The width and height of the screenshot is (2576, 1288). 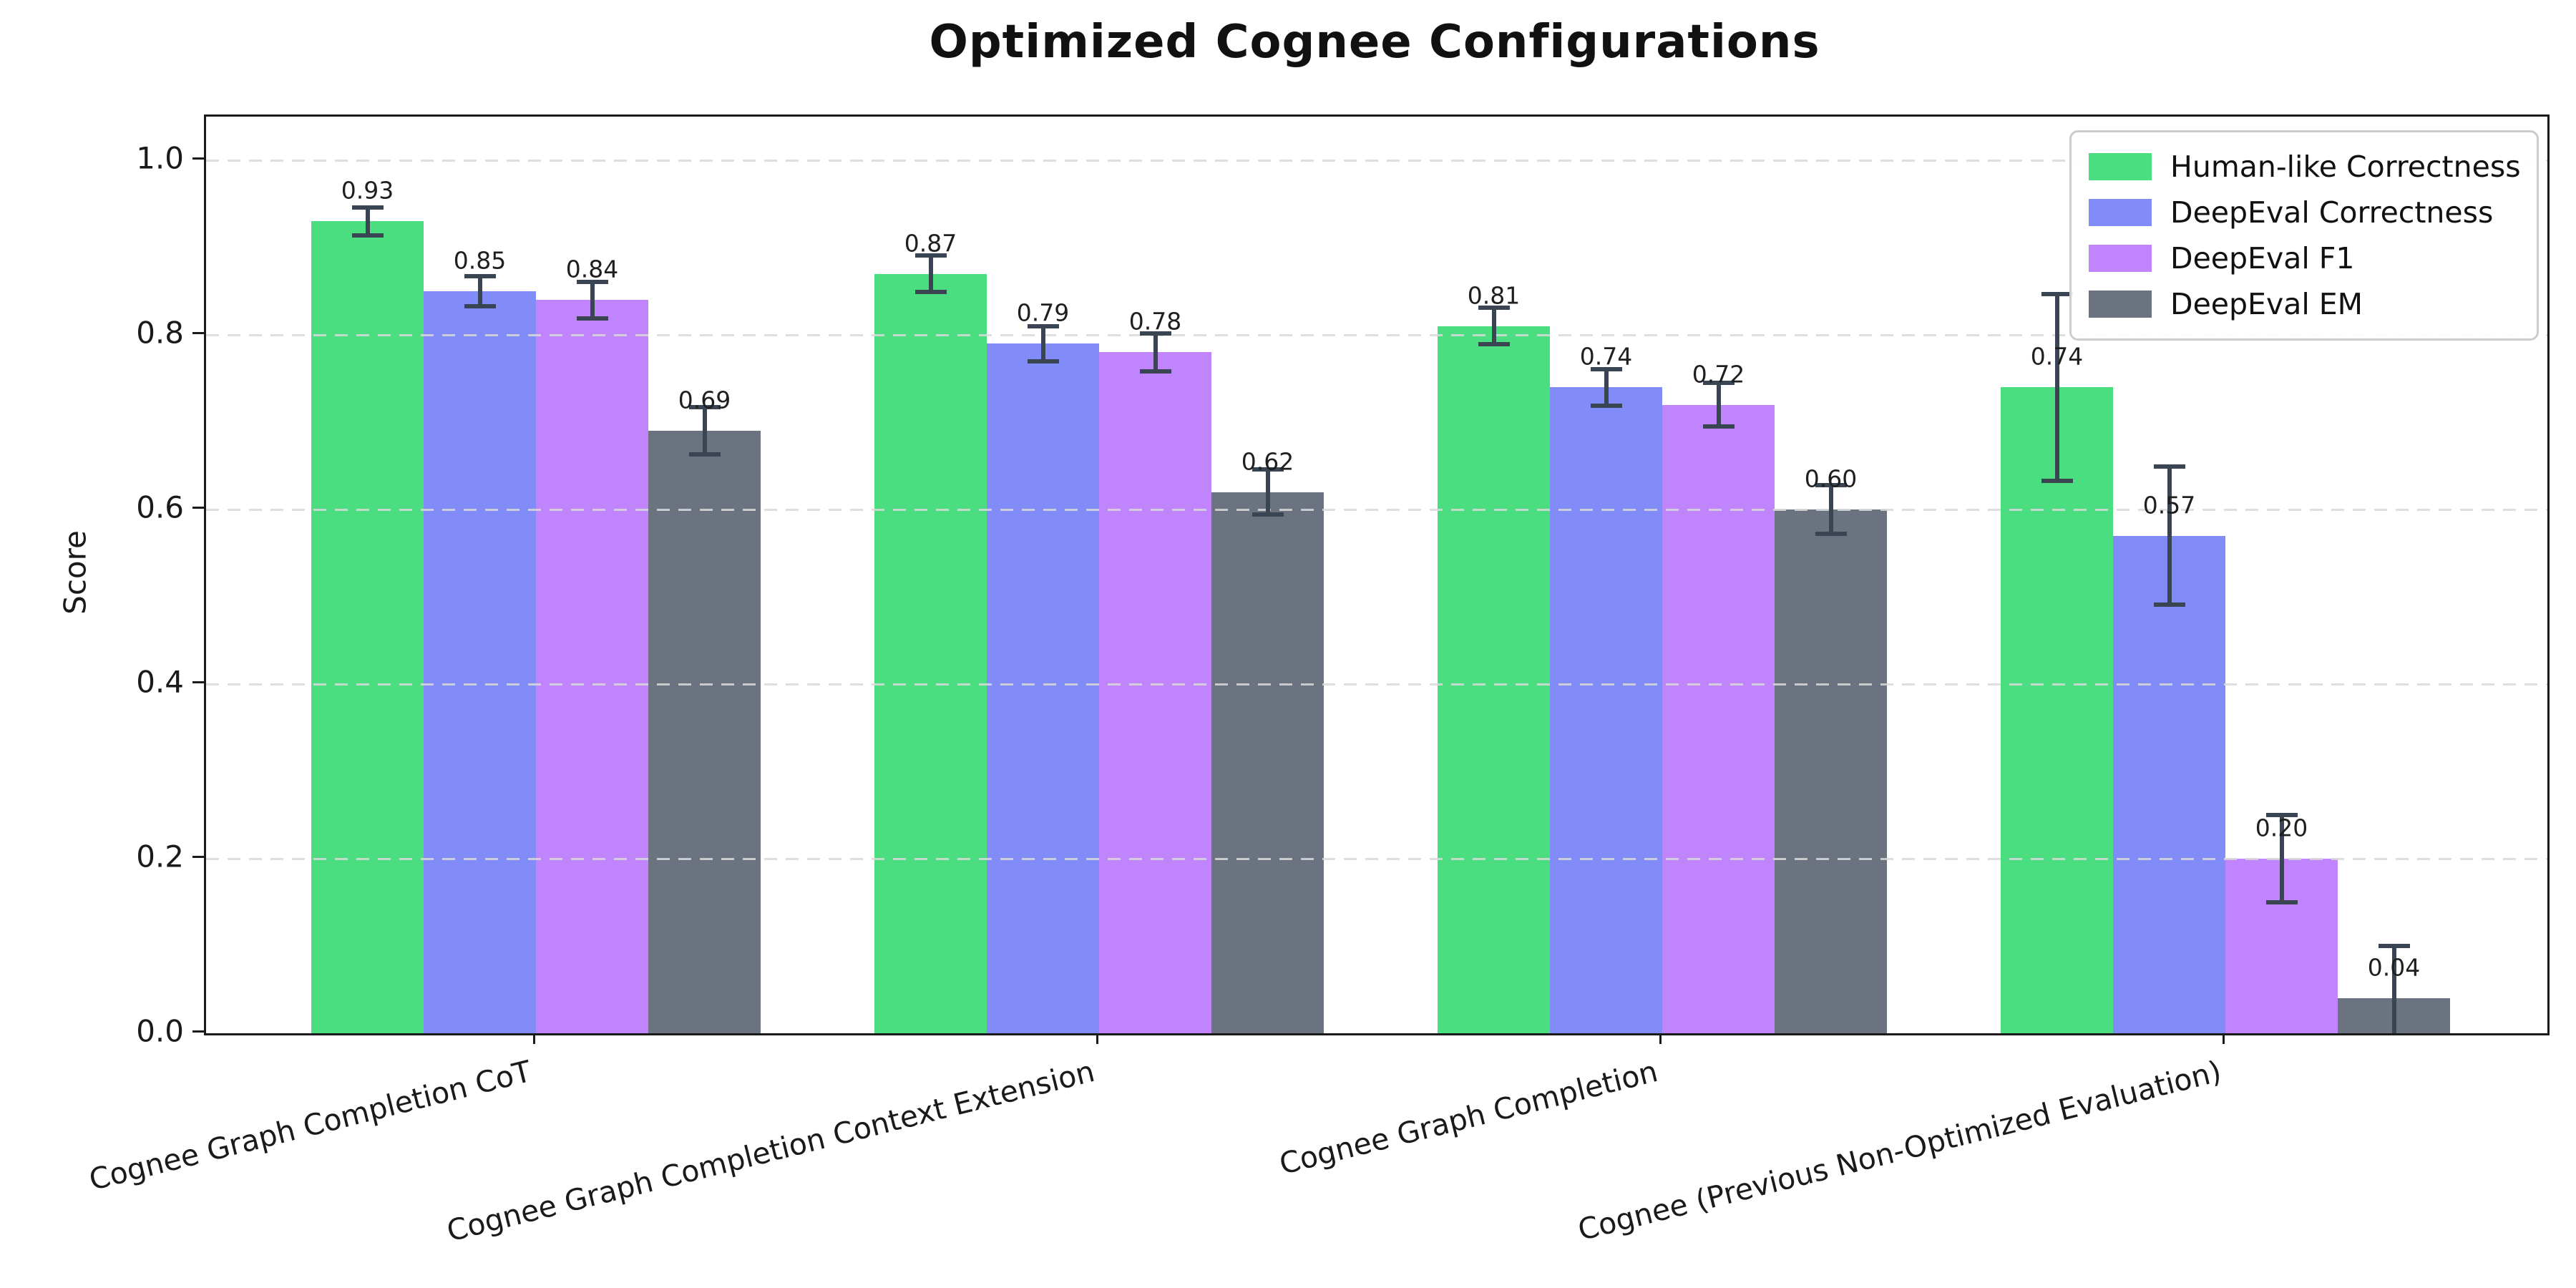 I want to click on bar-value-label: 0.60, so click(x=1831, y=478).